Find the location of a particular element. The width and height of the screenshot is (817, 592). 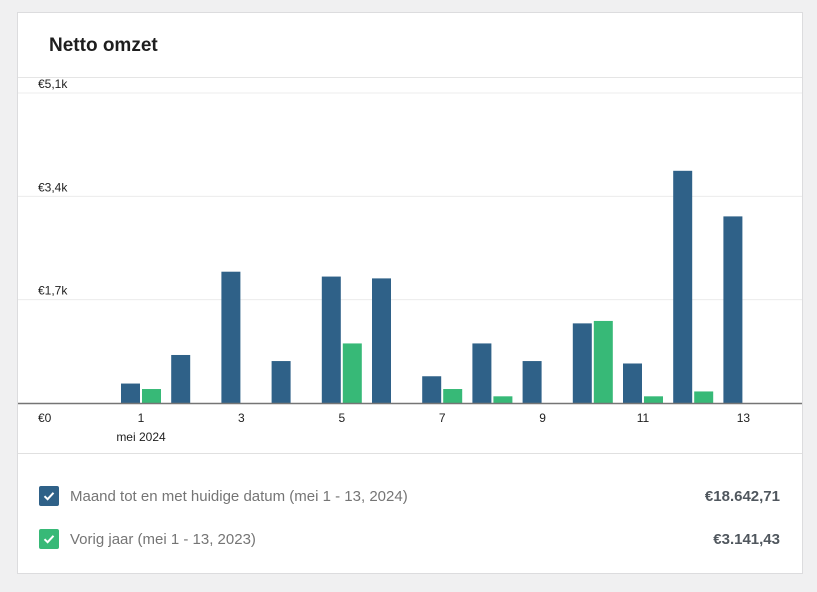

y-tick-label: €3,4k is located at coordinates (53, 187).